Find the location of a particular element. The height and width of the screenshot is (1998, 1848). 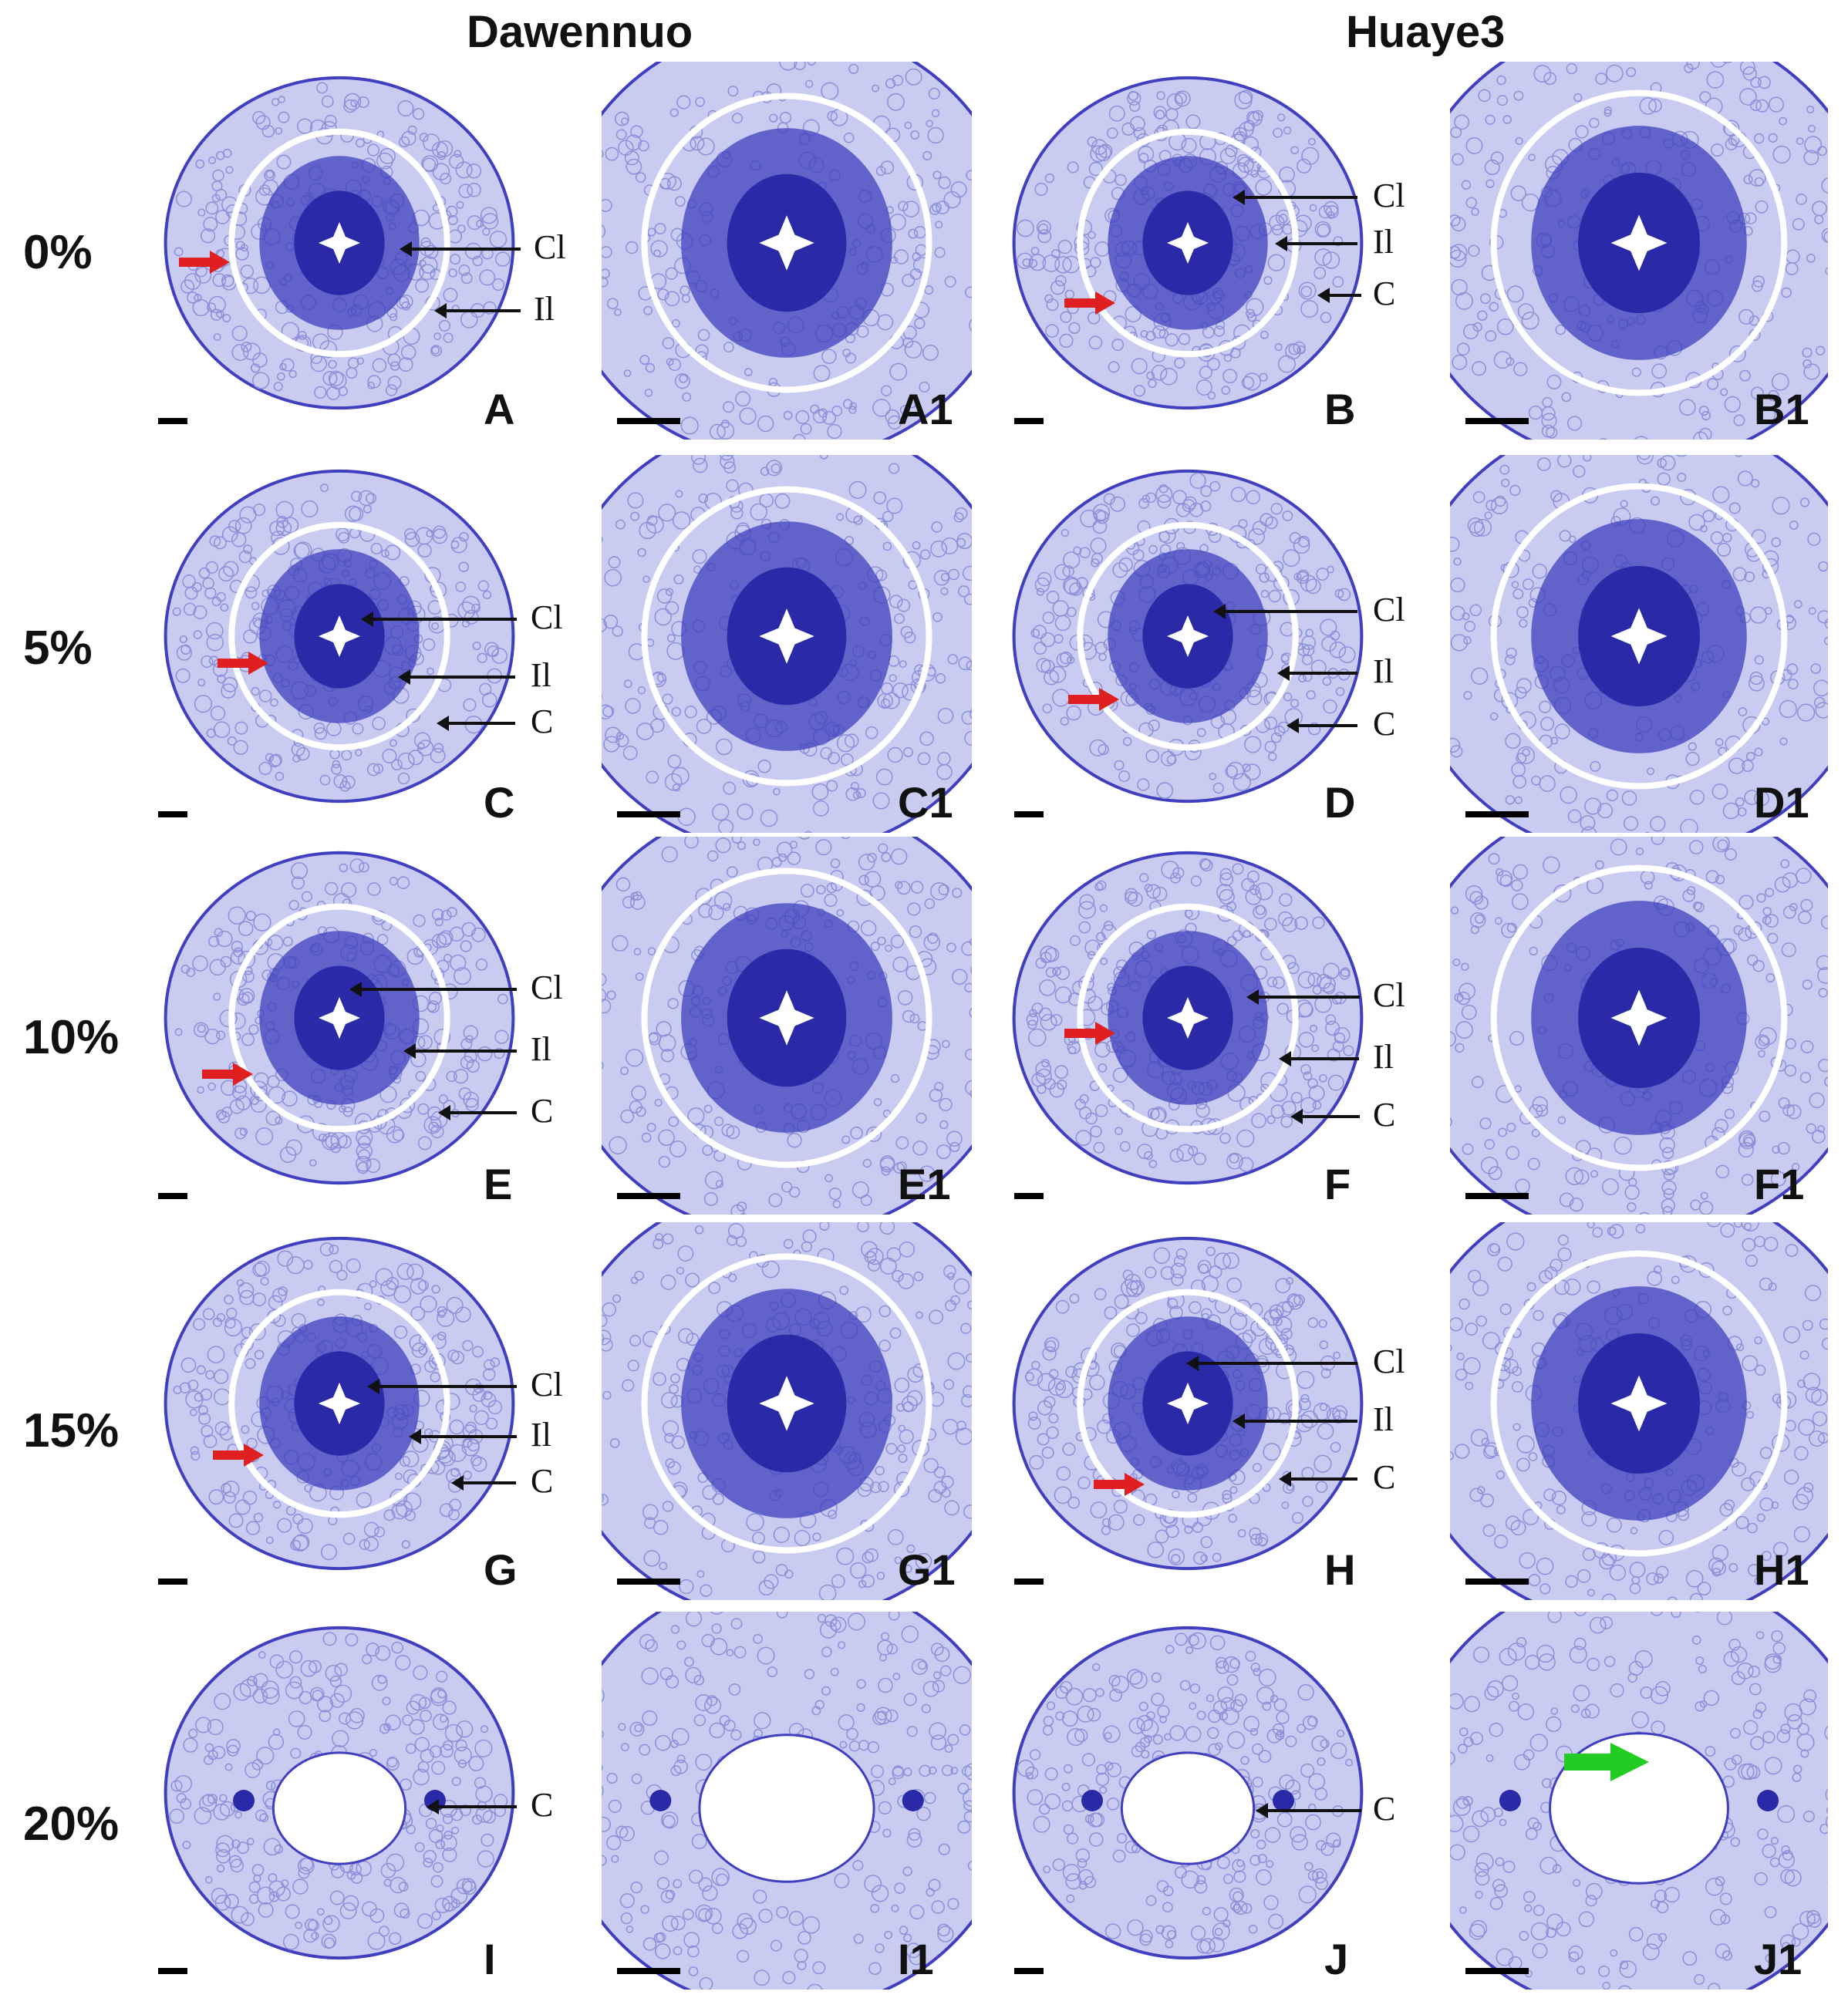

micrograph-panel-f is located at coordinates (1188, 1026).